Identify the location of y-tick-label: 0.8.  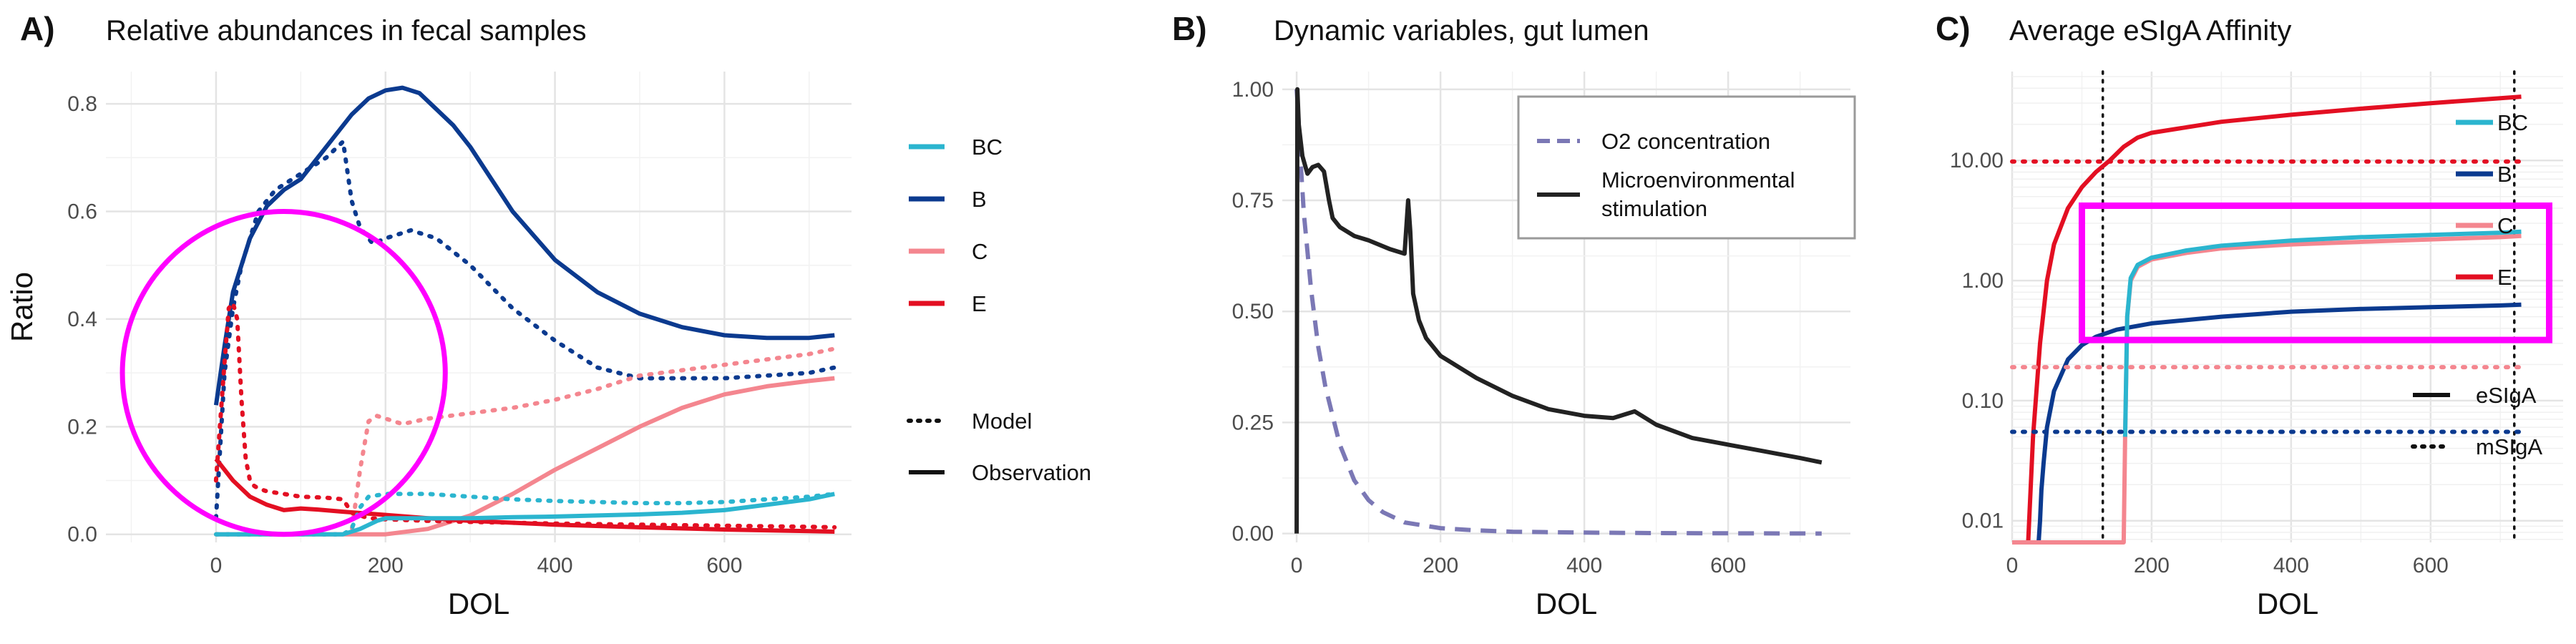
(82, 104).